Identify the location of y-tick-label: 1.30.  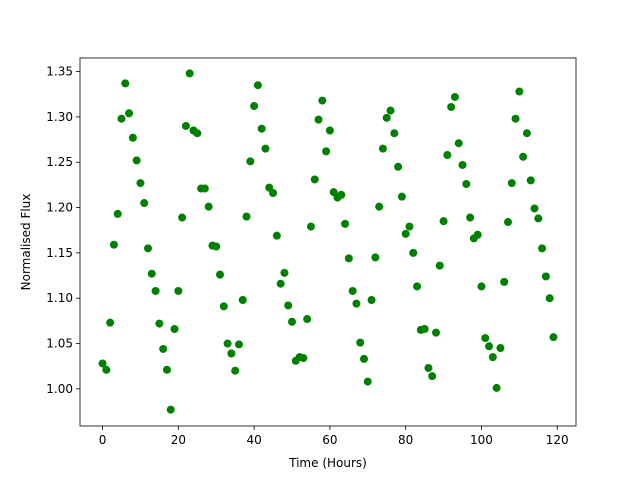
(59, 117).